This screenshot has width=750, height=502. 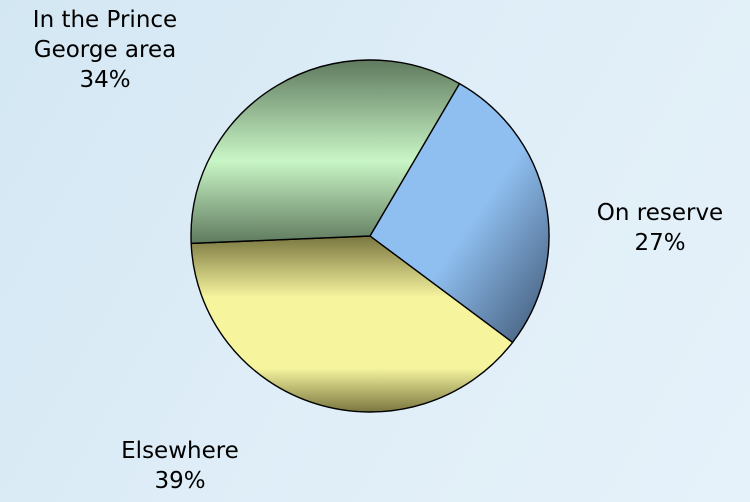 I want to click on label-elsewhere-name: Elsewhere, so click(x=180, y=451).